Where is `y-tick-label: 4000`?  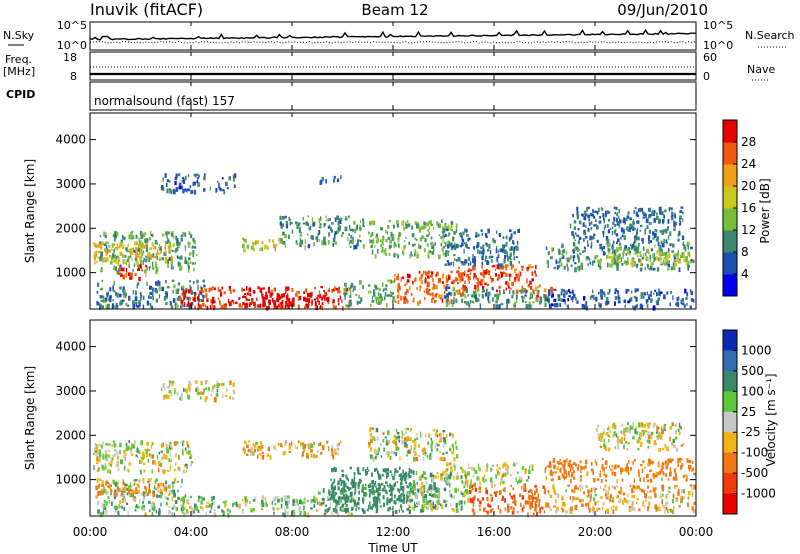 y-tick-label: 4000 is located at coordinates (70, 140).